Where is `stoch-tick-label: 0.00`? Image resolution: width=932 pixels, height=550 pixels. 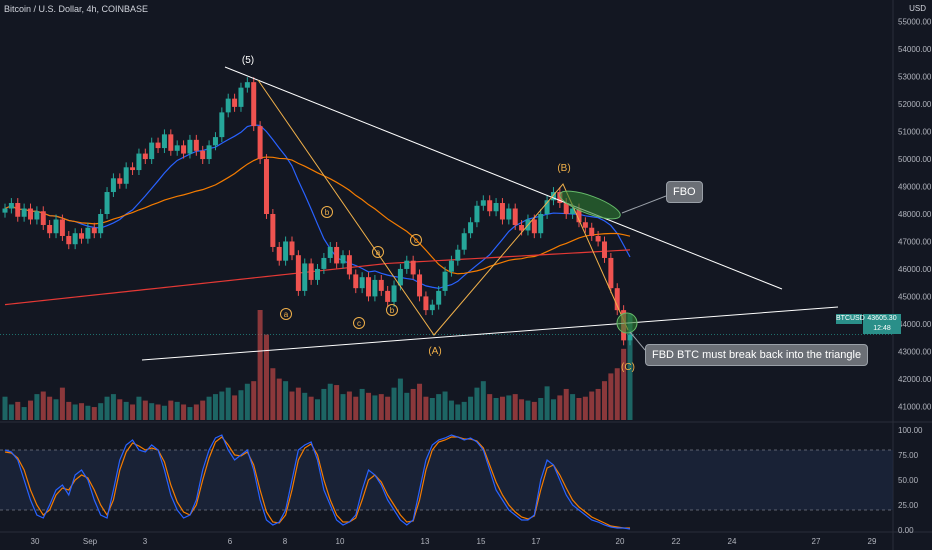 stoch-tick-label: 0.00 is located at coordinates (906, 530).